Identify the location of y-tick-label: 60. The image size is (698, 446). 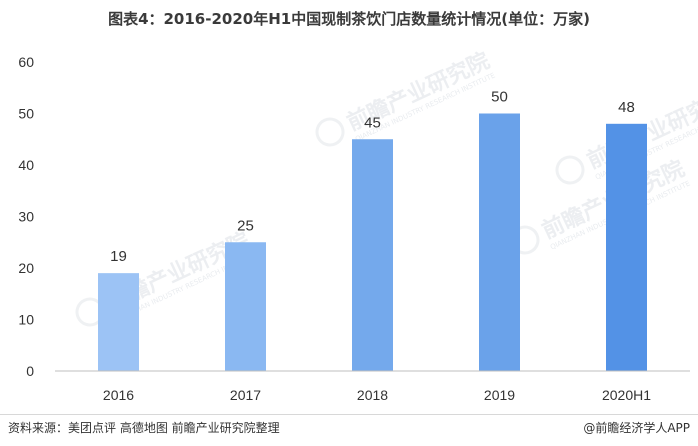
(26, 62).